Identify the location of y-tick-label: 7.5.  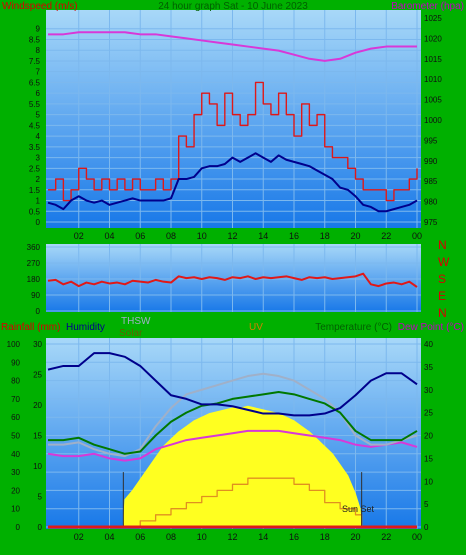
(35, 61).